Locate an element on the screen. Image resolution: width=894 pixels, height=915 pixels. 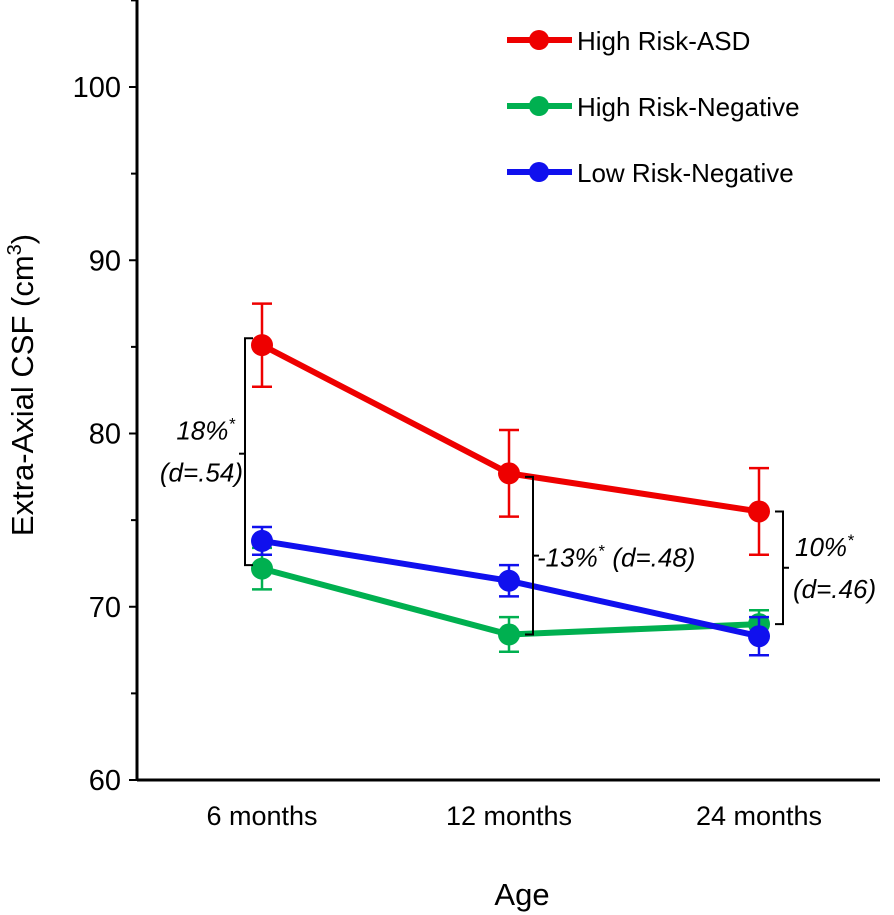
difference-annotation: 10%* (d=.46) is located at coordinates (825, 568).